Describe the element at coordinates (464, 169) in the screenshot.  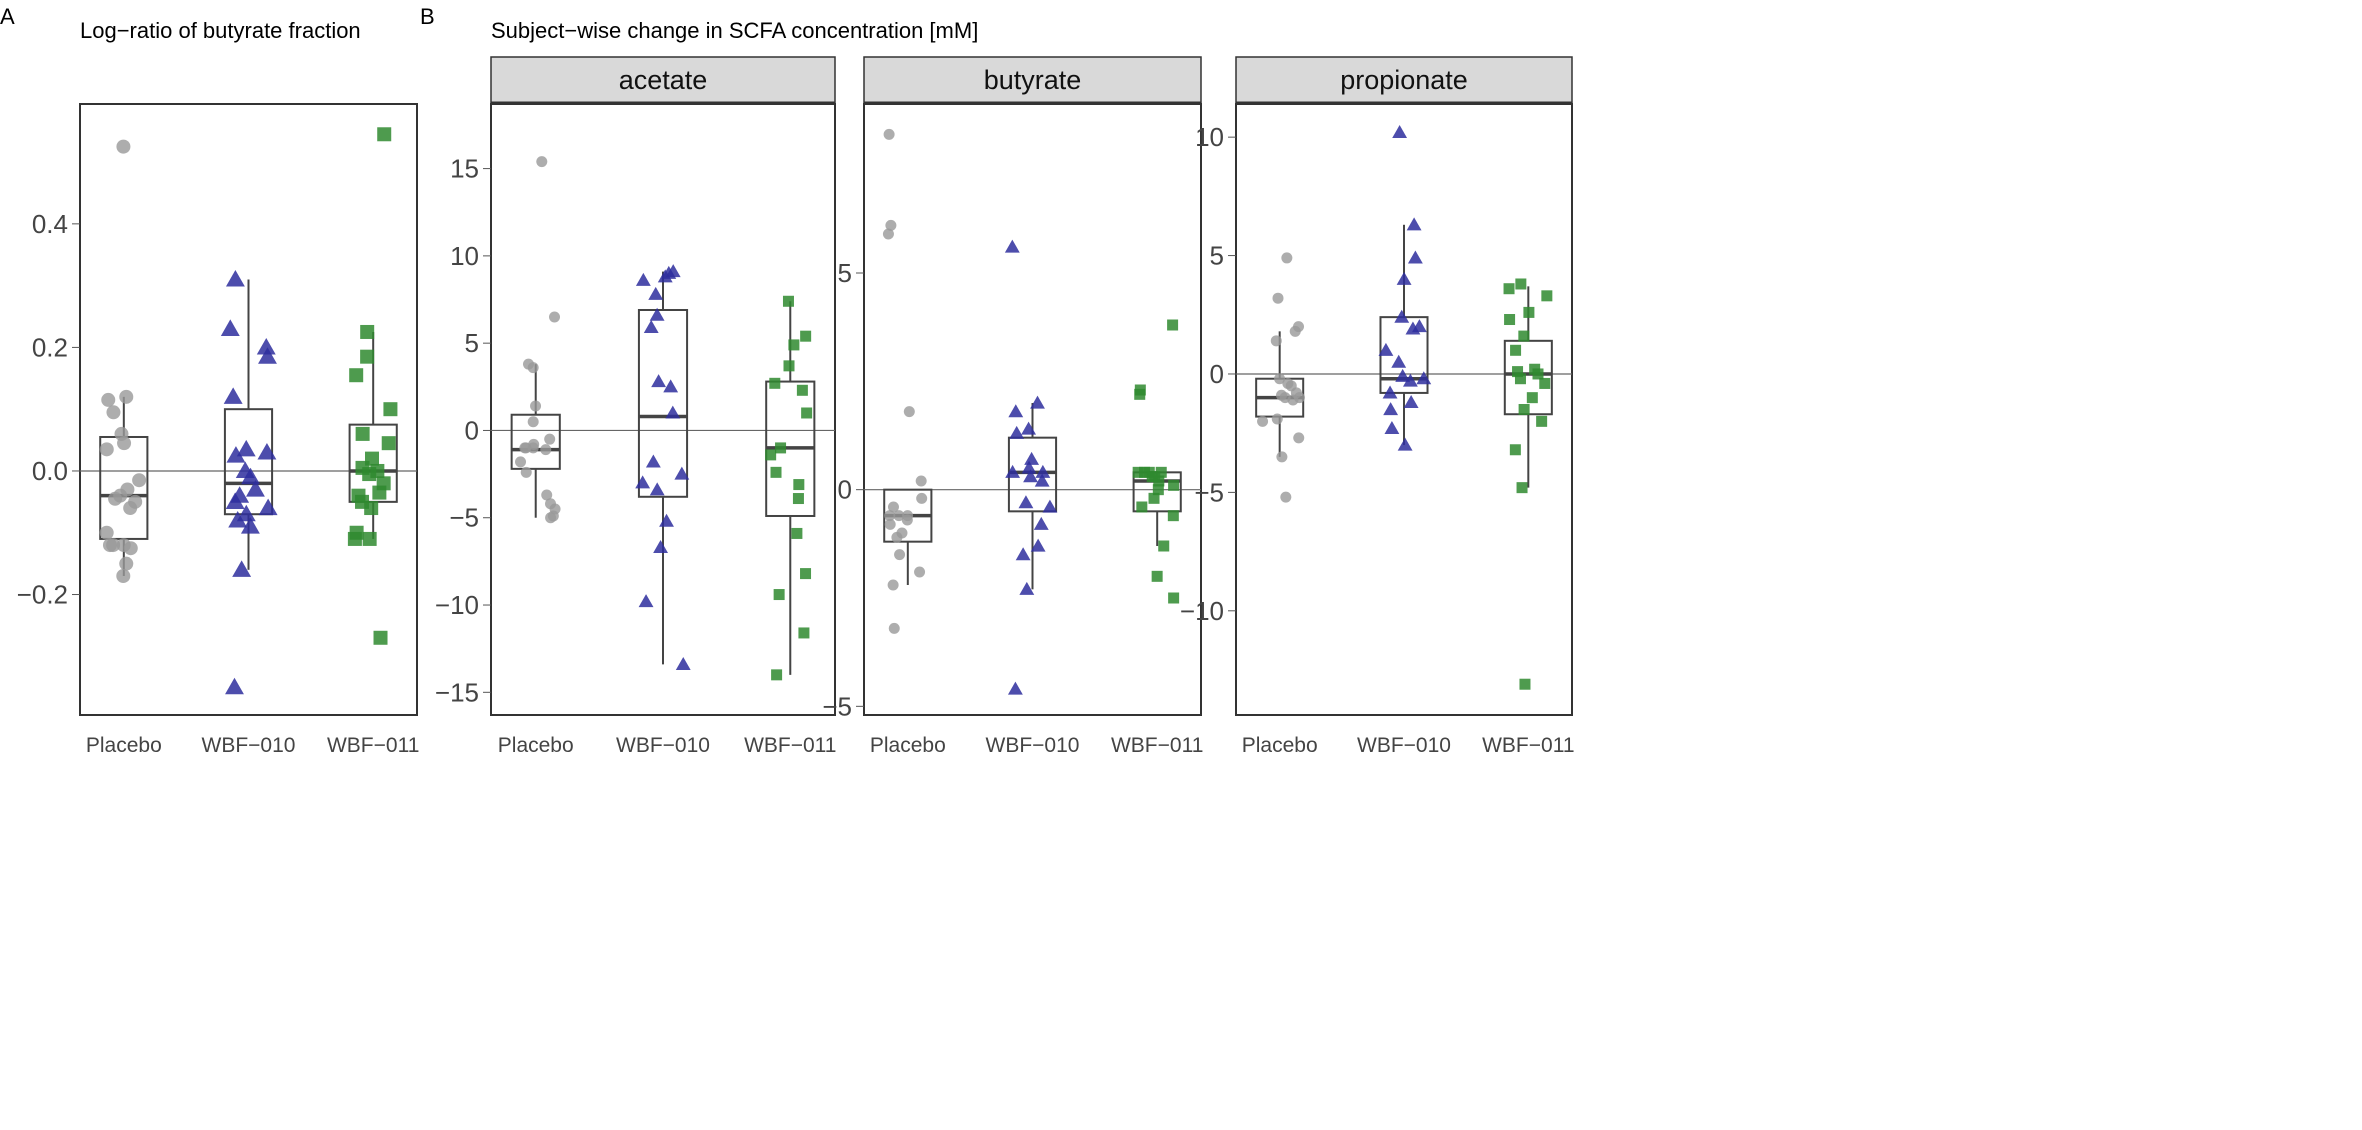
I see `y-tick-label: 15` at that location.